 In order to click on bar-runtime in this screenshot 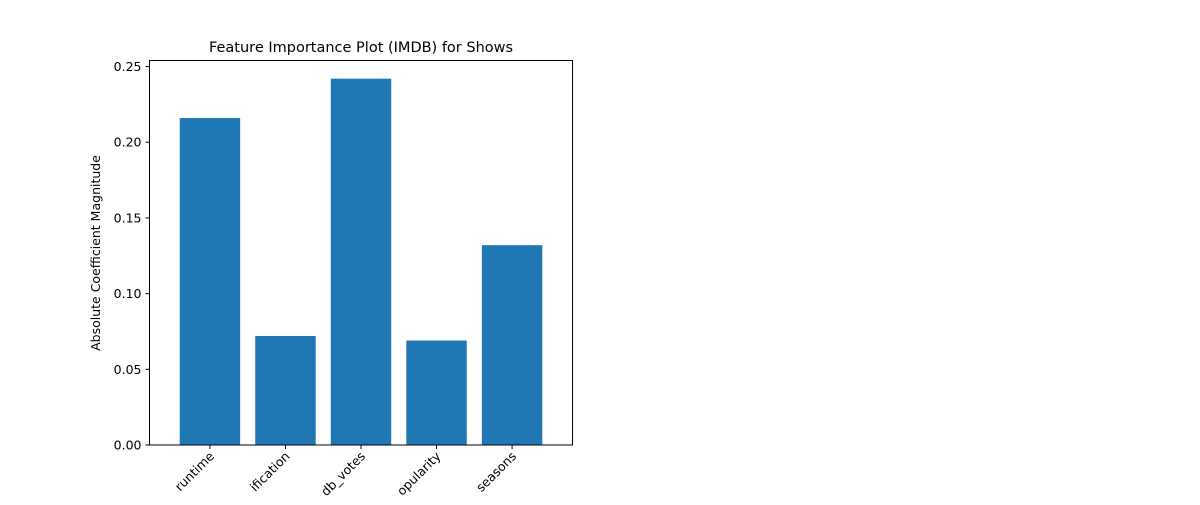, I will do `click(210, 281)`.